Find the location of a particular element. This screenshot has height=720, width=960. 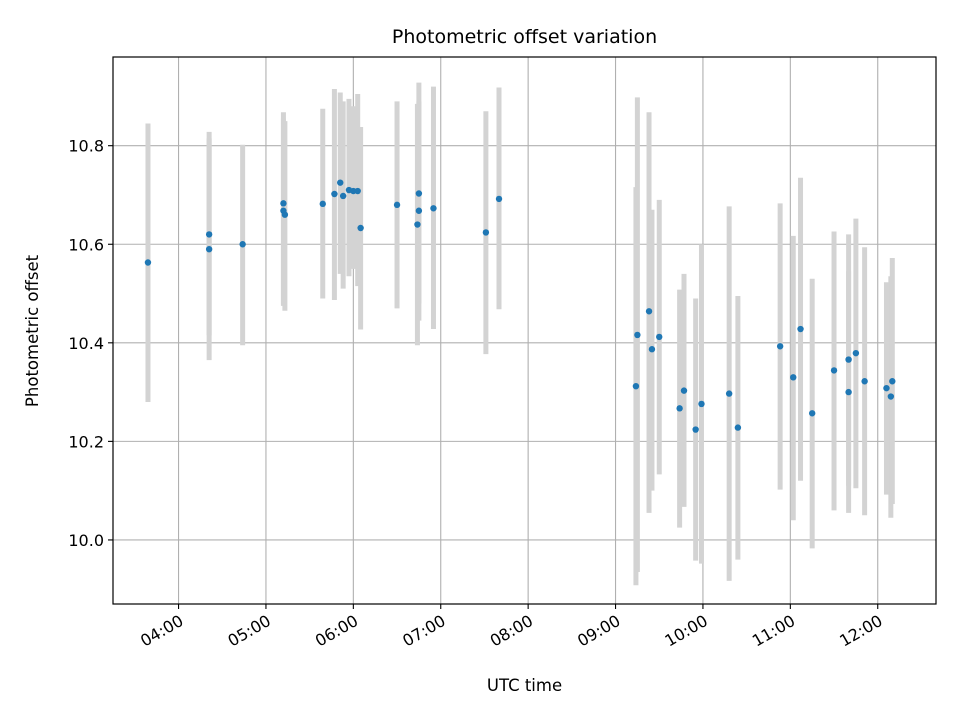

y-tick-label: 10.4 is located at coordinates (86, 343).